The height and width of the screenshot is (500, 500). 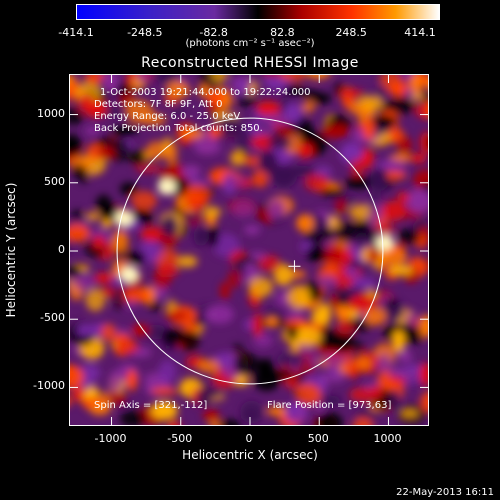 What do you see at coordinates (318, 438) in the screenshot?
I see `x-tick-label: 500` at bounding box center [318, 438].